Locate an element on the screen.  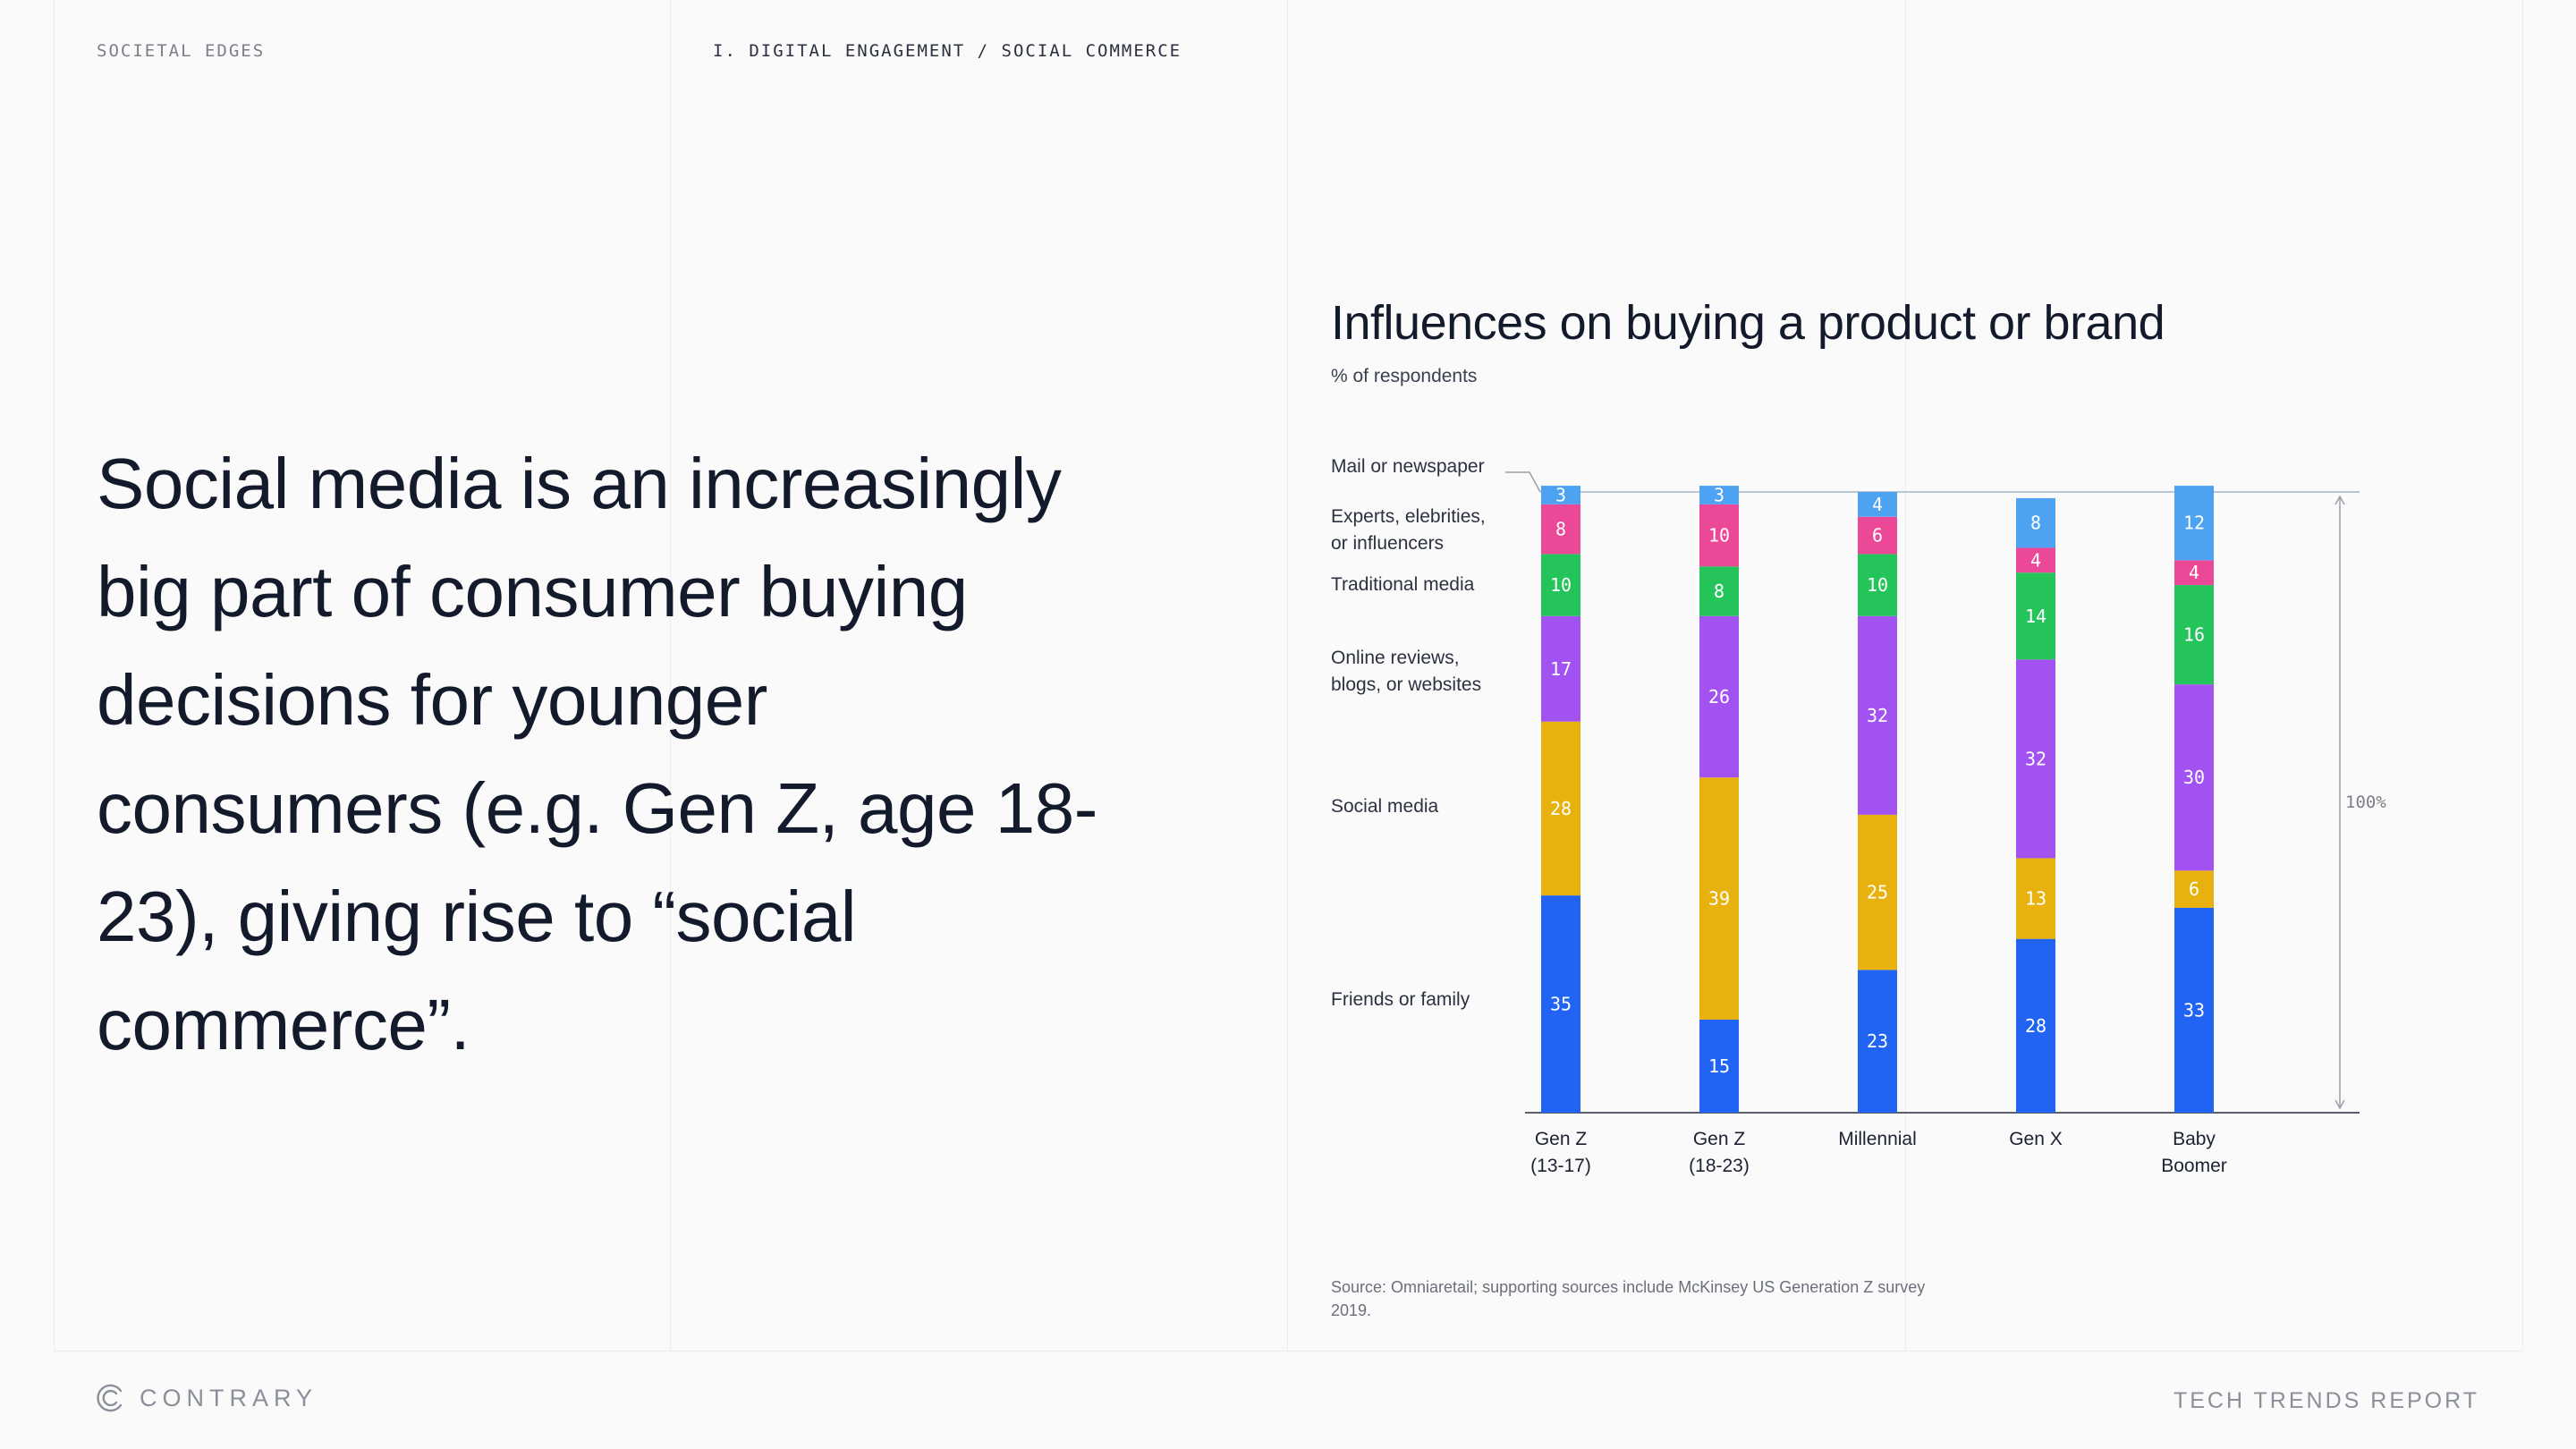
data-label: 12 is located at coordinates (2194, 523).